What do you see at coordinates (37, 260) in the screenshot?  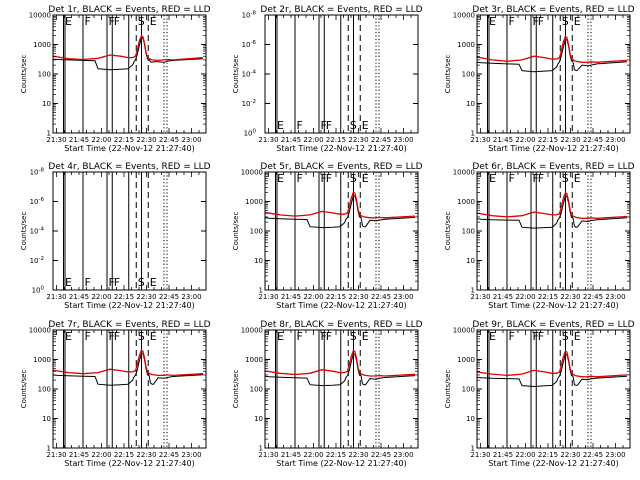 I see `y-tick-label: 10⁻²` at bounding box center [37, 260].